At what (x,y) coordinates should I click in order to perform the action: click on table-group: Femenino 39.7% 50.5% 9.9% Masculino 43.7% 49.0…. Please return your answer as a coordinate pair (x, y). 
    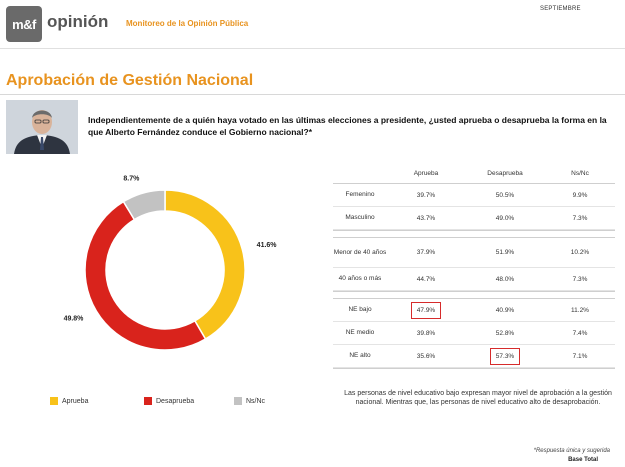
    Looking at the image, I should click on (474, 207).